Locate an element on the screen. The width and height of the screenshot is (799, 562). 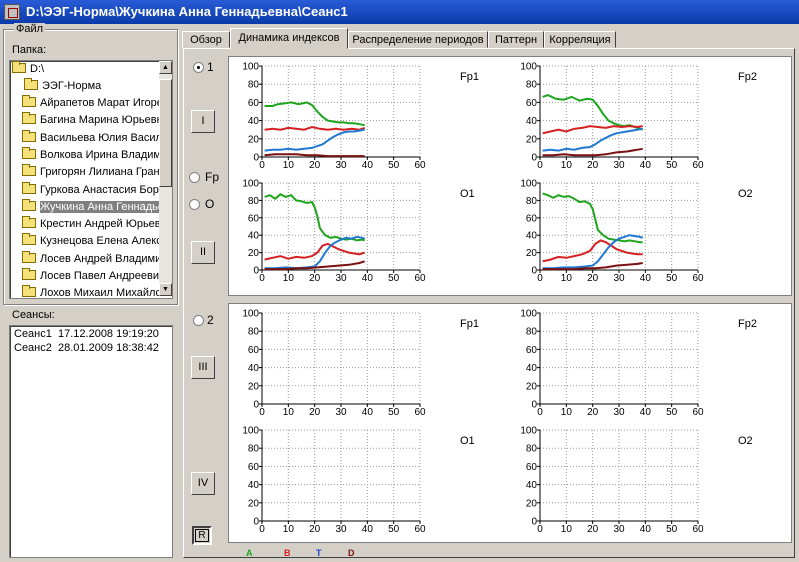
tree-item-patient: Волкова Ирина Владимировна is located at coordinates (96, 155).